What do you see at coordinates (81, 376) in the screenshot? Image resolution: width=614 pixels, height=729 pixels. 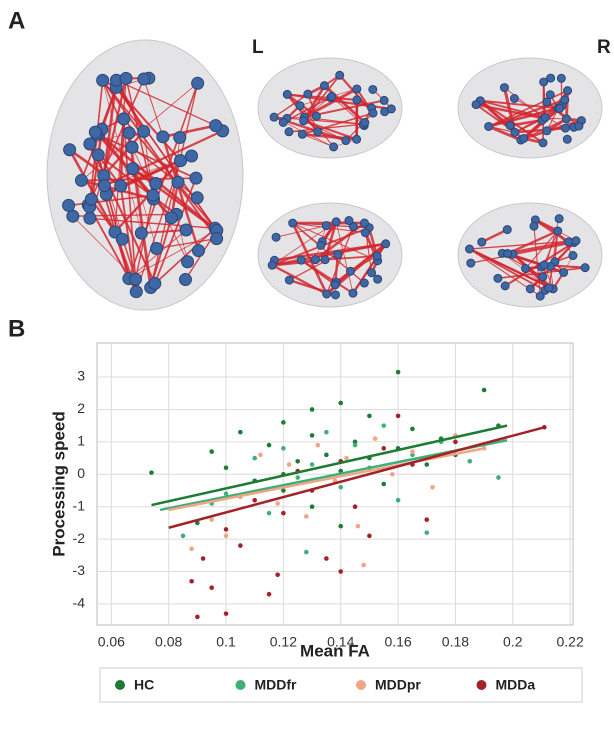 I see `y-tick-label: 3` at bounding box center [81, 376].